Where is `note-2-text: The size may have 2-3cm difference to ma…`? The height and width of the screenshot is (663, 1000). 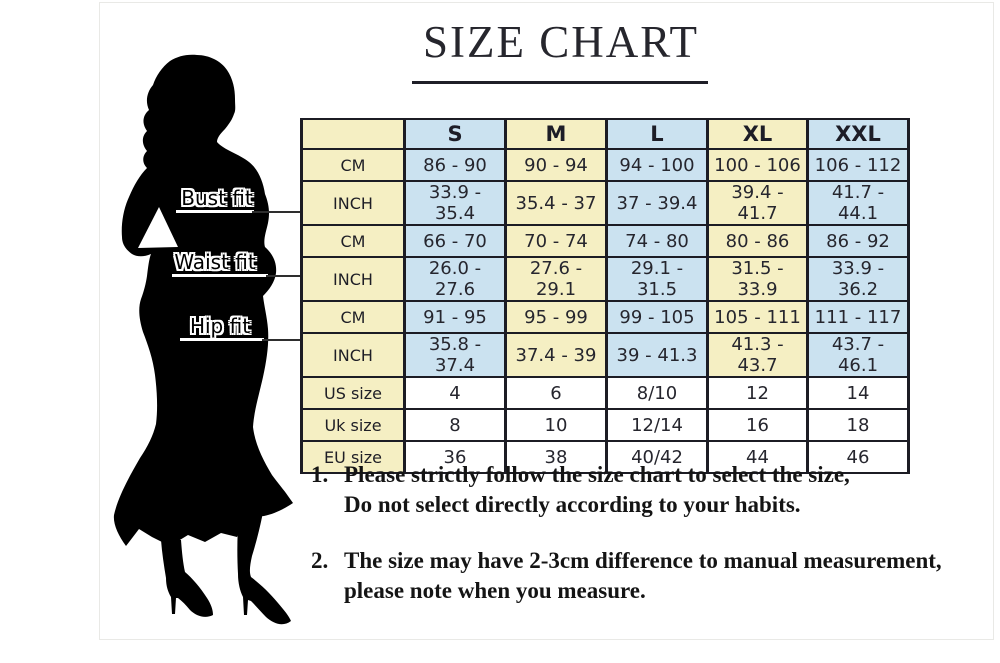 note-2-text: The size may have 2-3cm difference to ma… is located at coordinates (643, 576).